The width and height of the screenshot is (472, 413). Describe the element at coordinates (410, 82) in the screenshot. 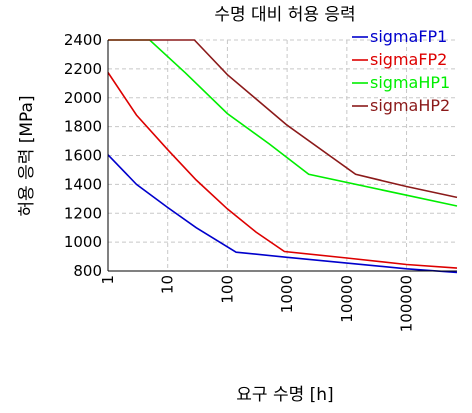

I see `legend-label-sigmaHP1: sigmaHP1` at that location.